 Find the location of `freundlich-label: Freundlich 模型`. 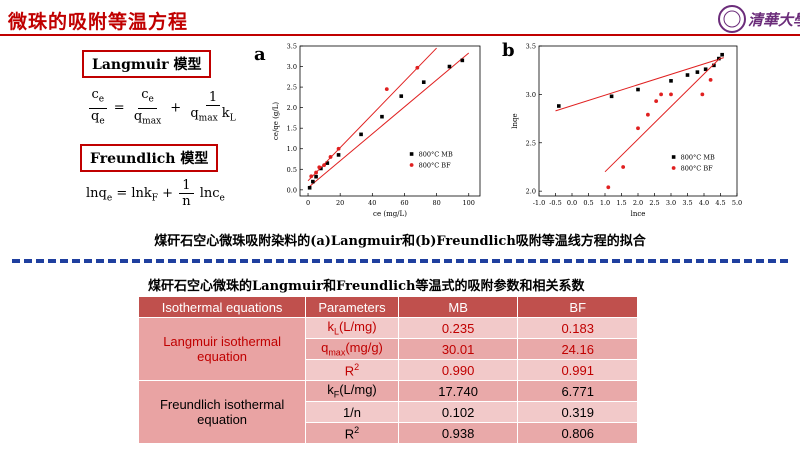

freundlich-label: Freundlich 模型 is located at coordinates (149, 158).